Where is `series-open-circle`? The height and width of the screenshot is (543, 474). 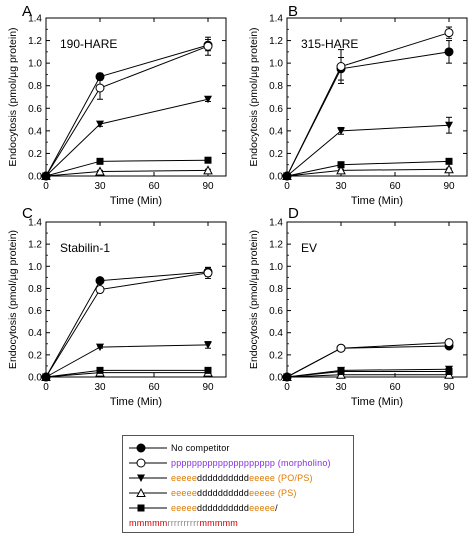
series-open-circle is located at coordinates (127, 324).